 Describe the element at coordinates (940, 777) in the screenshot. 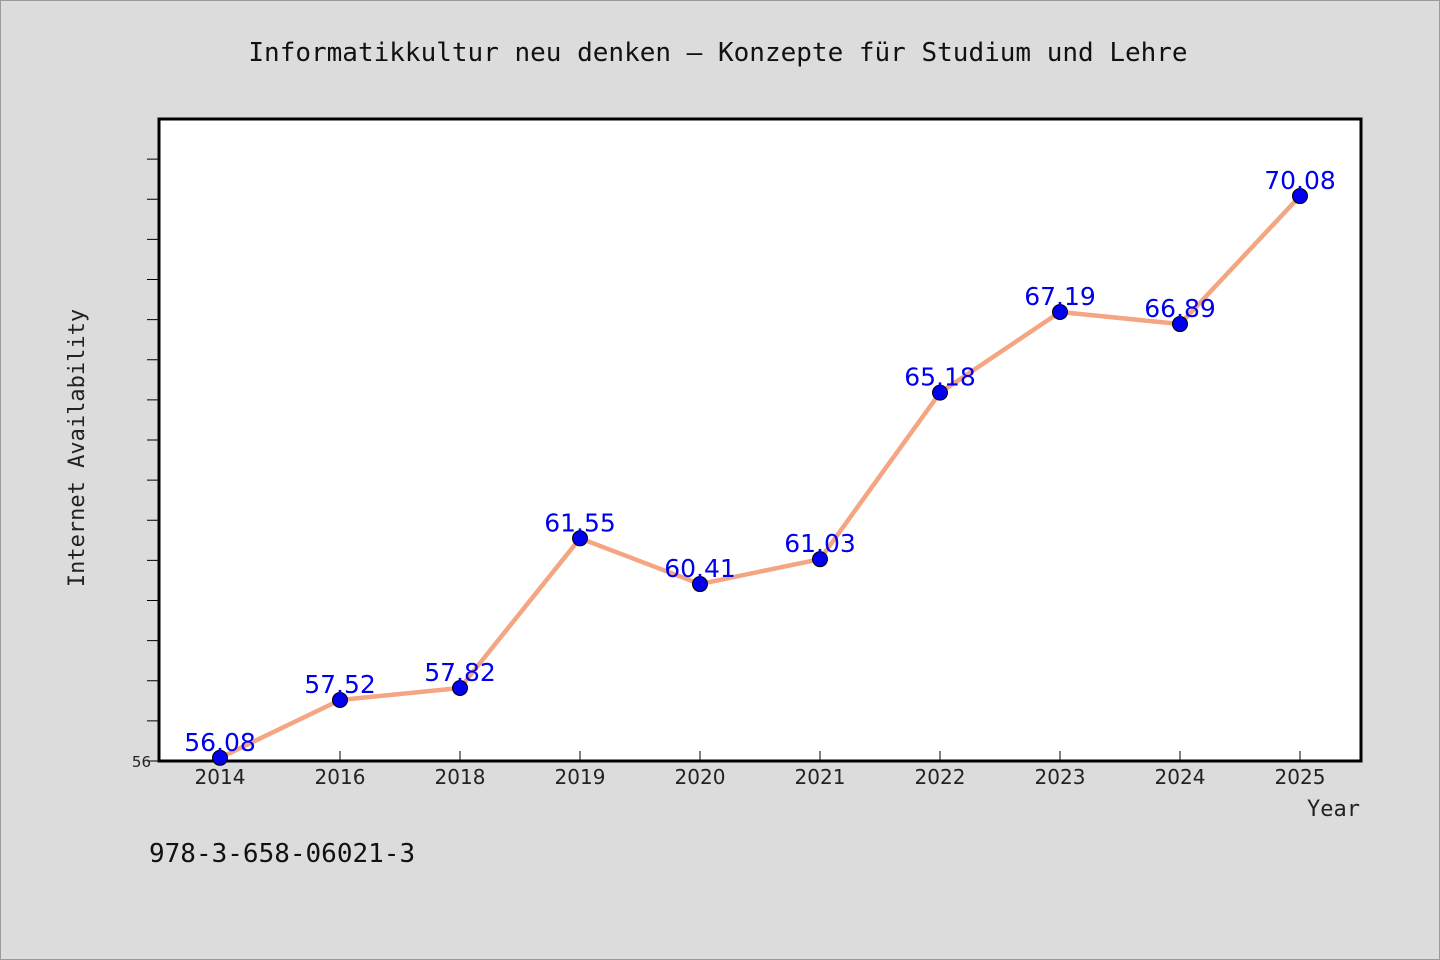

I see `x-tick-label: 2022` at that location.